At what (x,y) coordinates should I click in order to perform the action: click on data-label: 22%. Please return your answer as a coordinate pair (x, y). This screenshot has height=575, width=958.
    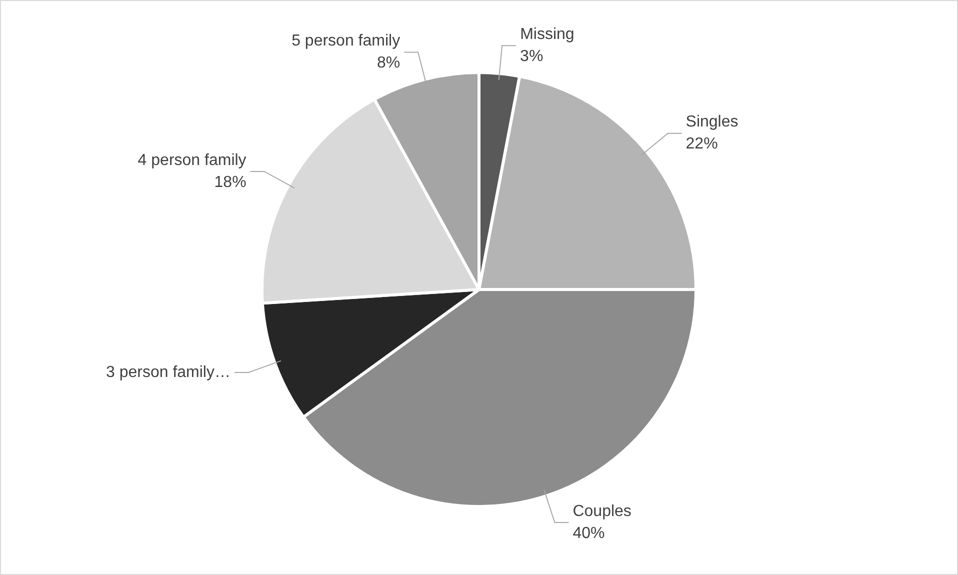
    Looking at the image, I should click on (702, 144).